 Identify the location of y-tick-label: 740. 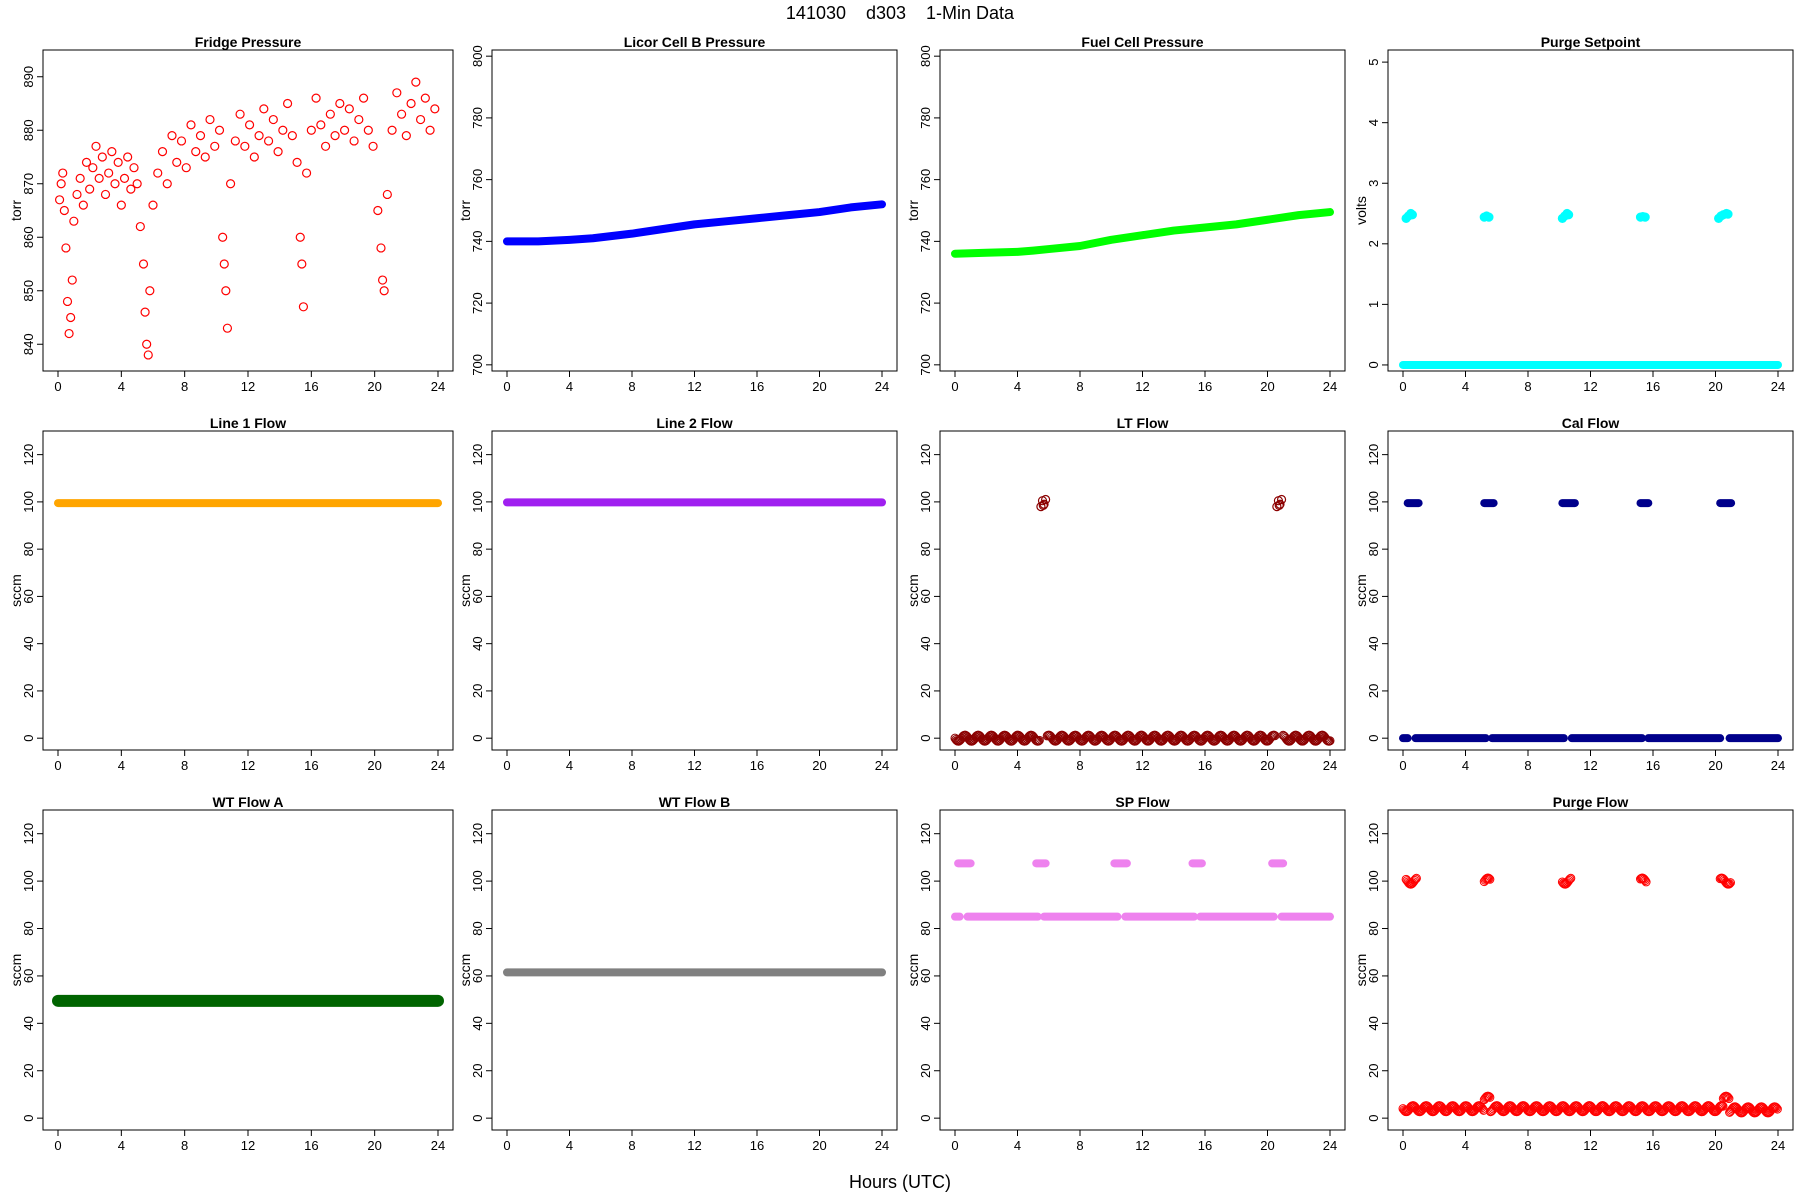
(925, 242).